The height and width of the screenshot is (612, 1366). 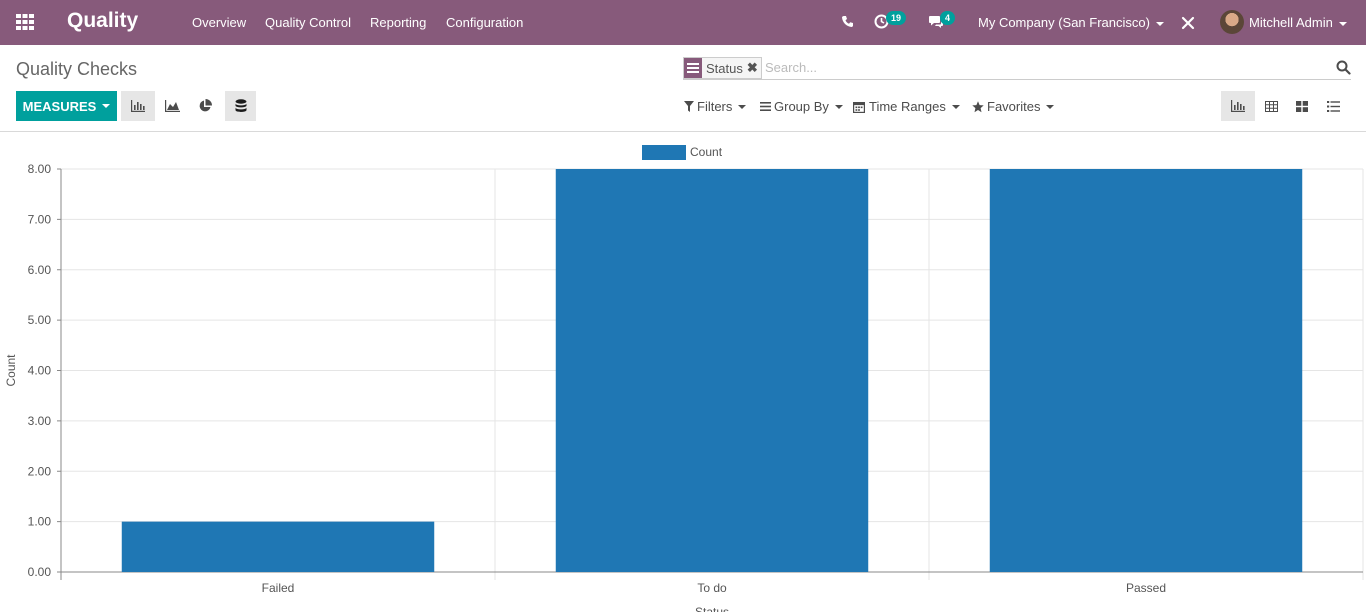 I want to click on search-bar: Status ✖, so click(x=1017, y=68).